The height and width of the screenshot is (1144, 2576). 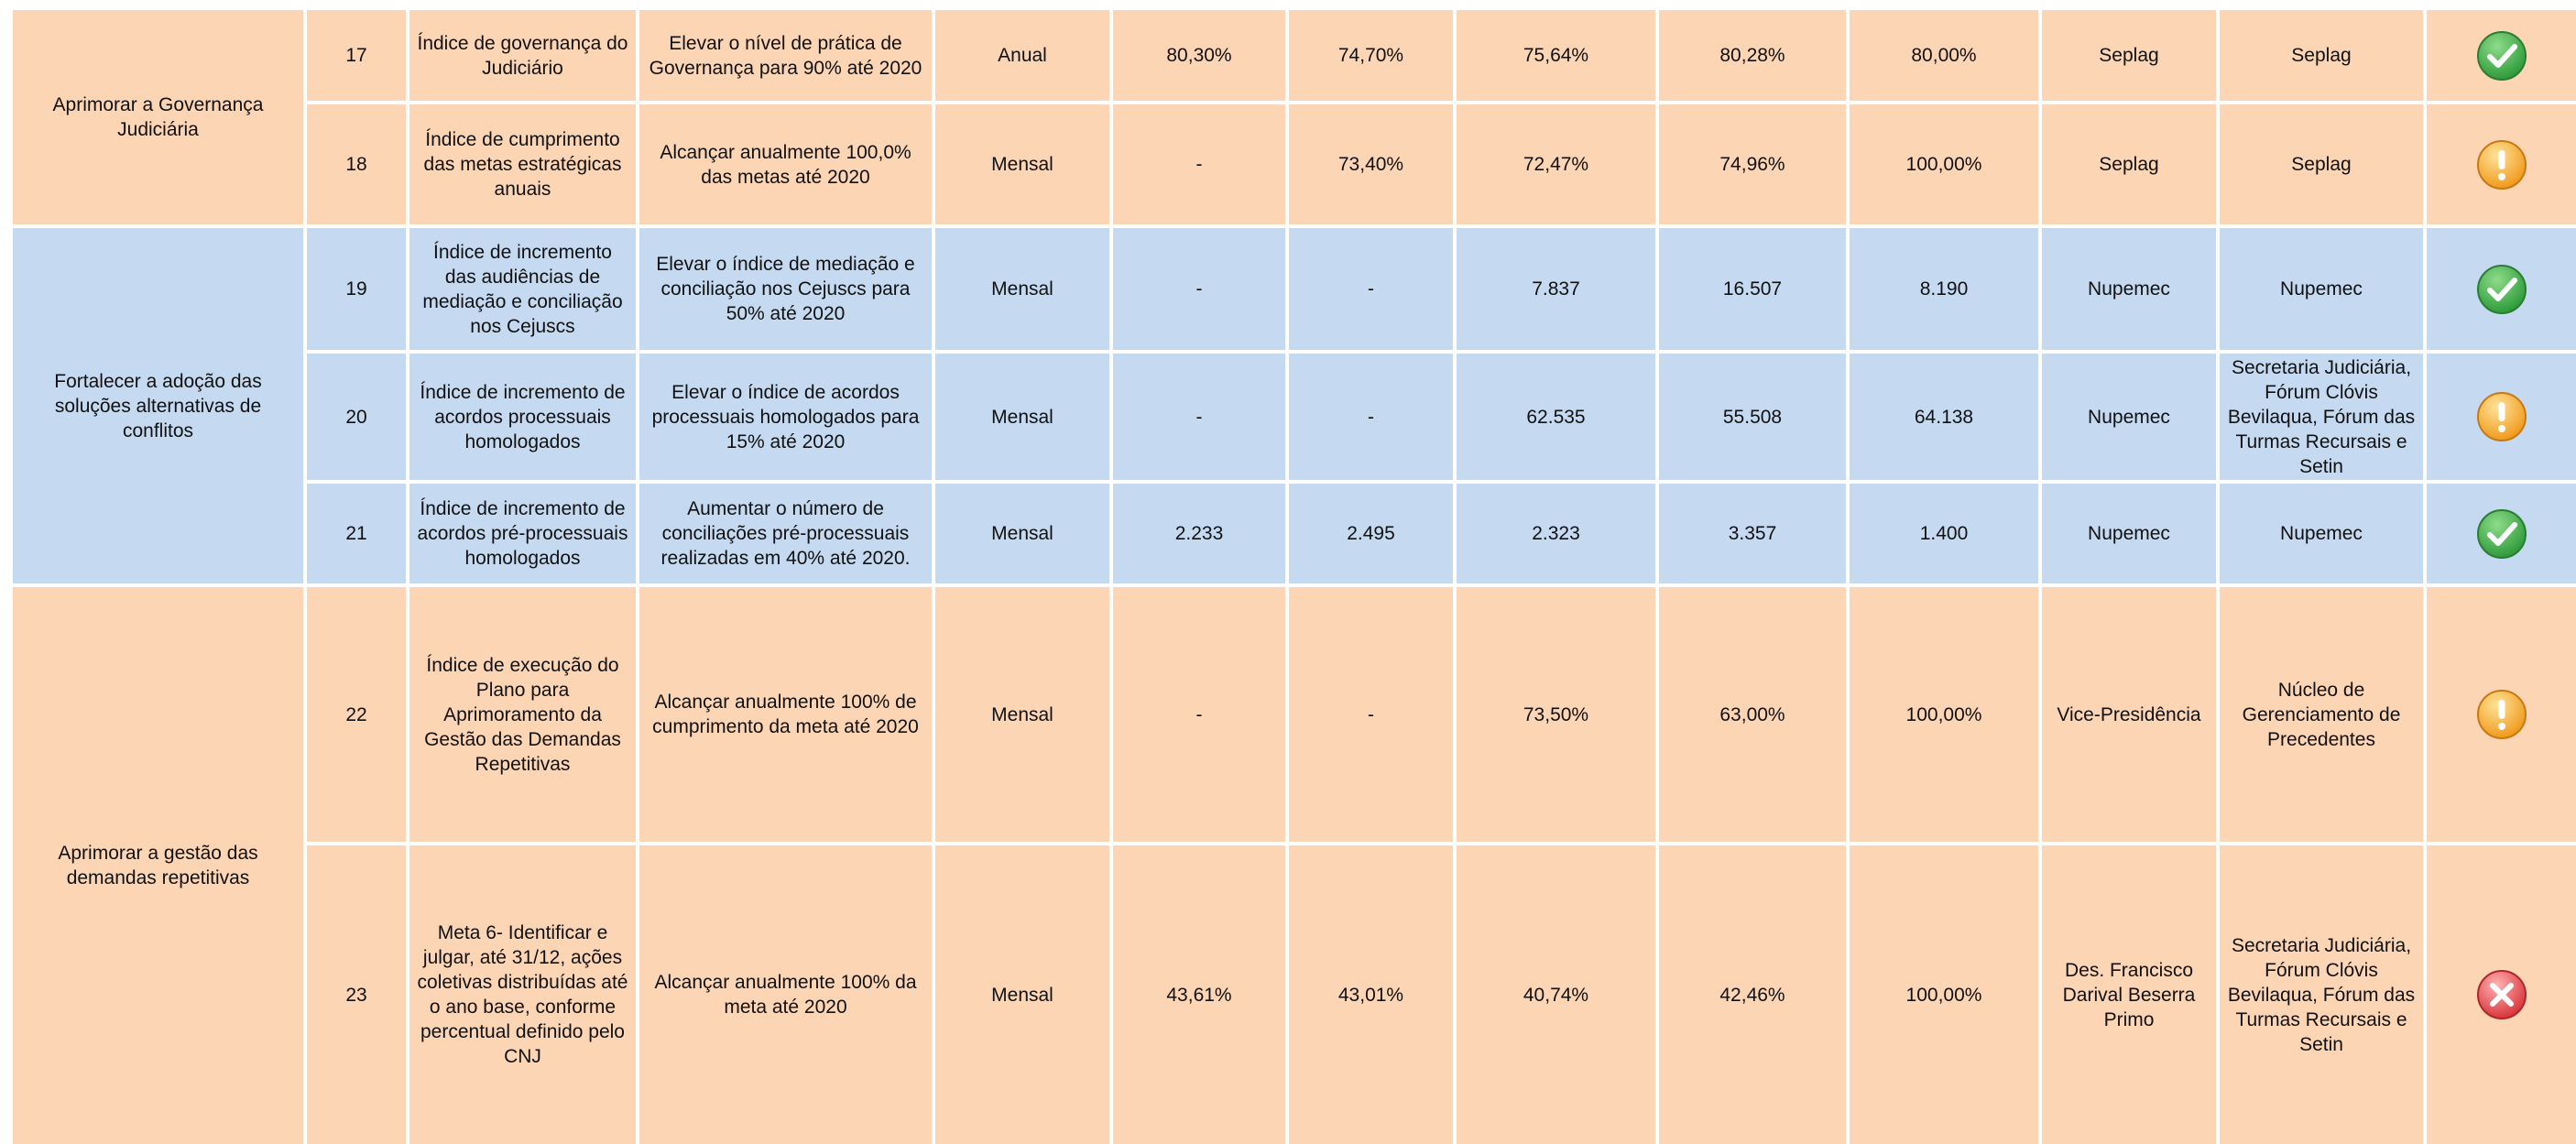 I want to click on cell: Anual, so click(x=1022, y=55).